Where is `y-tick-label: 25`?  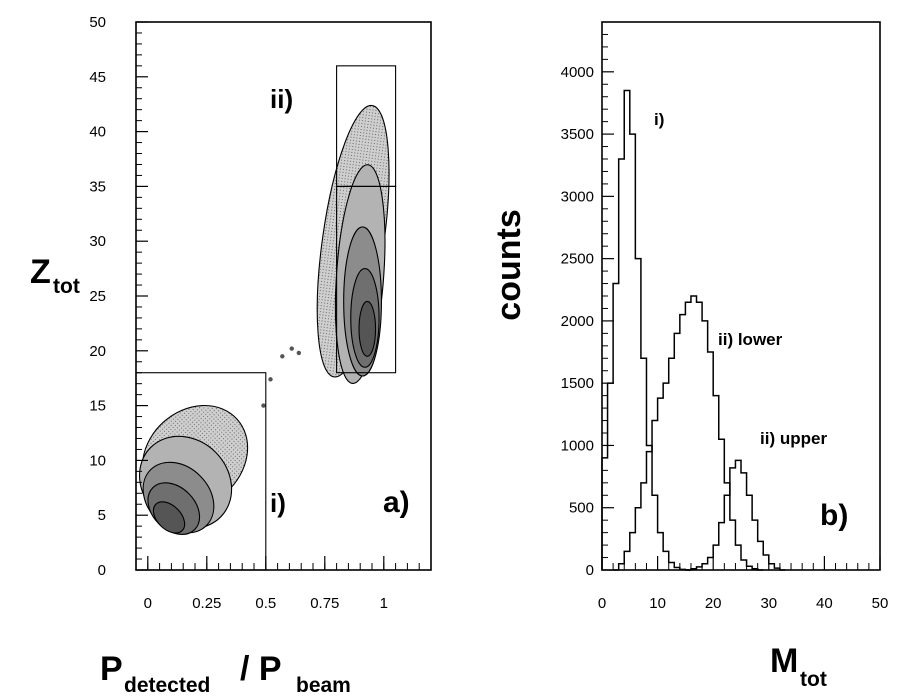 y-tick-label: 25 is located at coordinates (97, 296).